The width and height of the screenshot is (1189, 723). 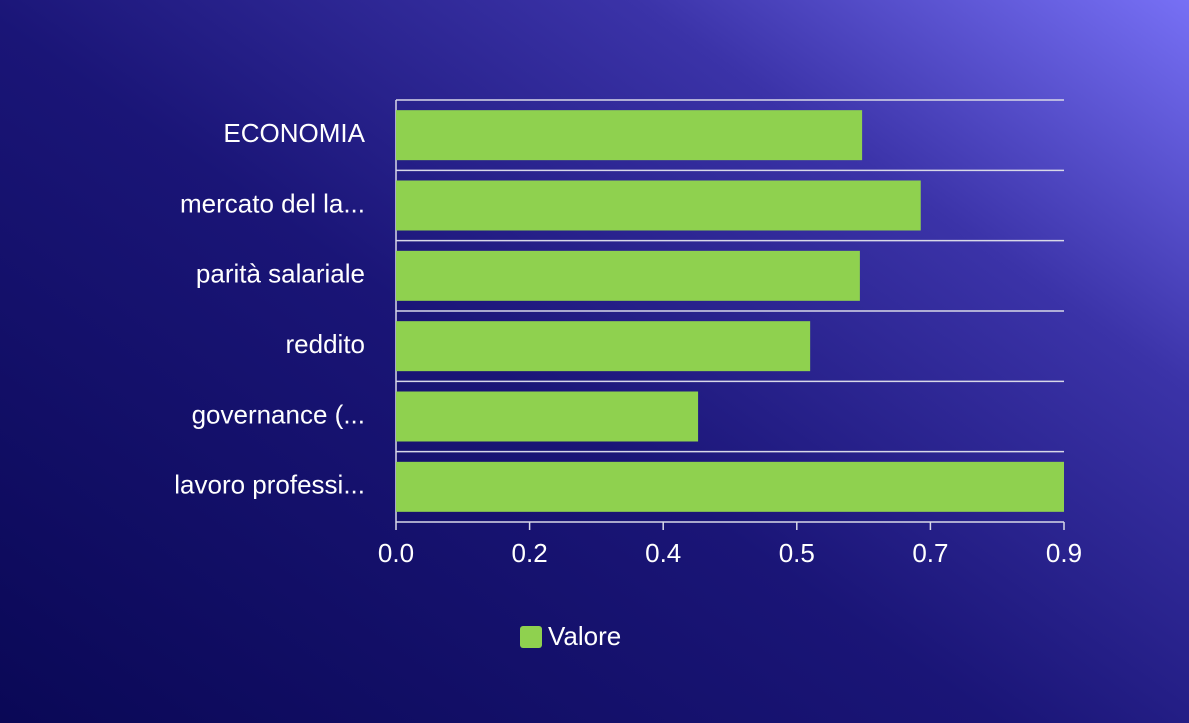 I want to click on y-tick-label: ECONOMIA, so click(x=294, y=133).